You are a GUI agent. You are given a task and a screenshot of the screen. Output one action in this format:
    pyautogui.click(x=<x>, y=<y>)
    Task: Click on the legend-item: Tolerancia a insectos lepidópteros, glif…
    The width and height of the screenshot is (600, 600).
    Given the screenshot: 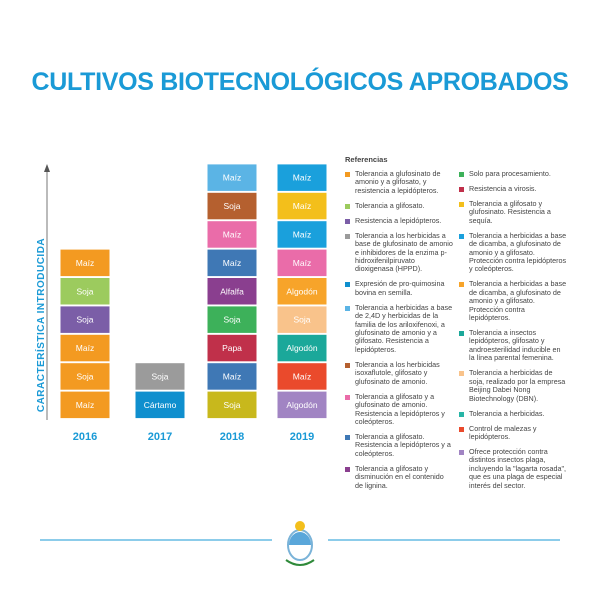 What is the action you would take?
    pyautogui.click(x=513, y=345)
    